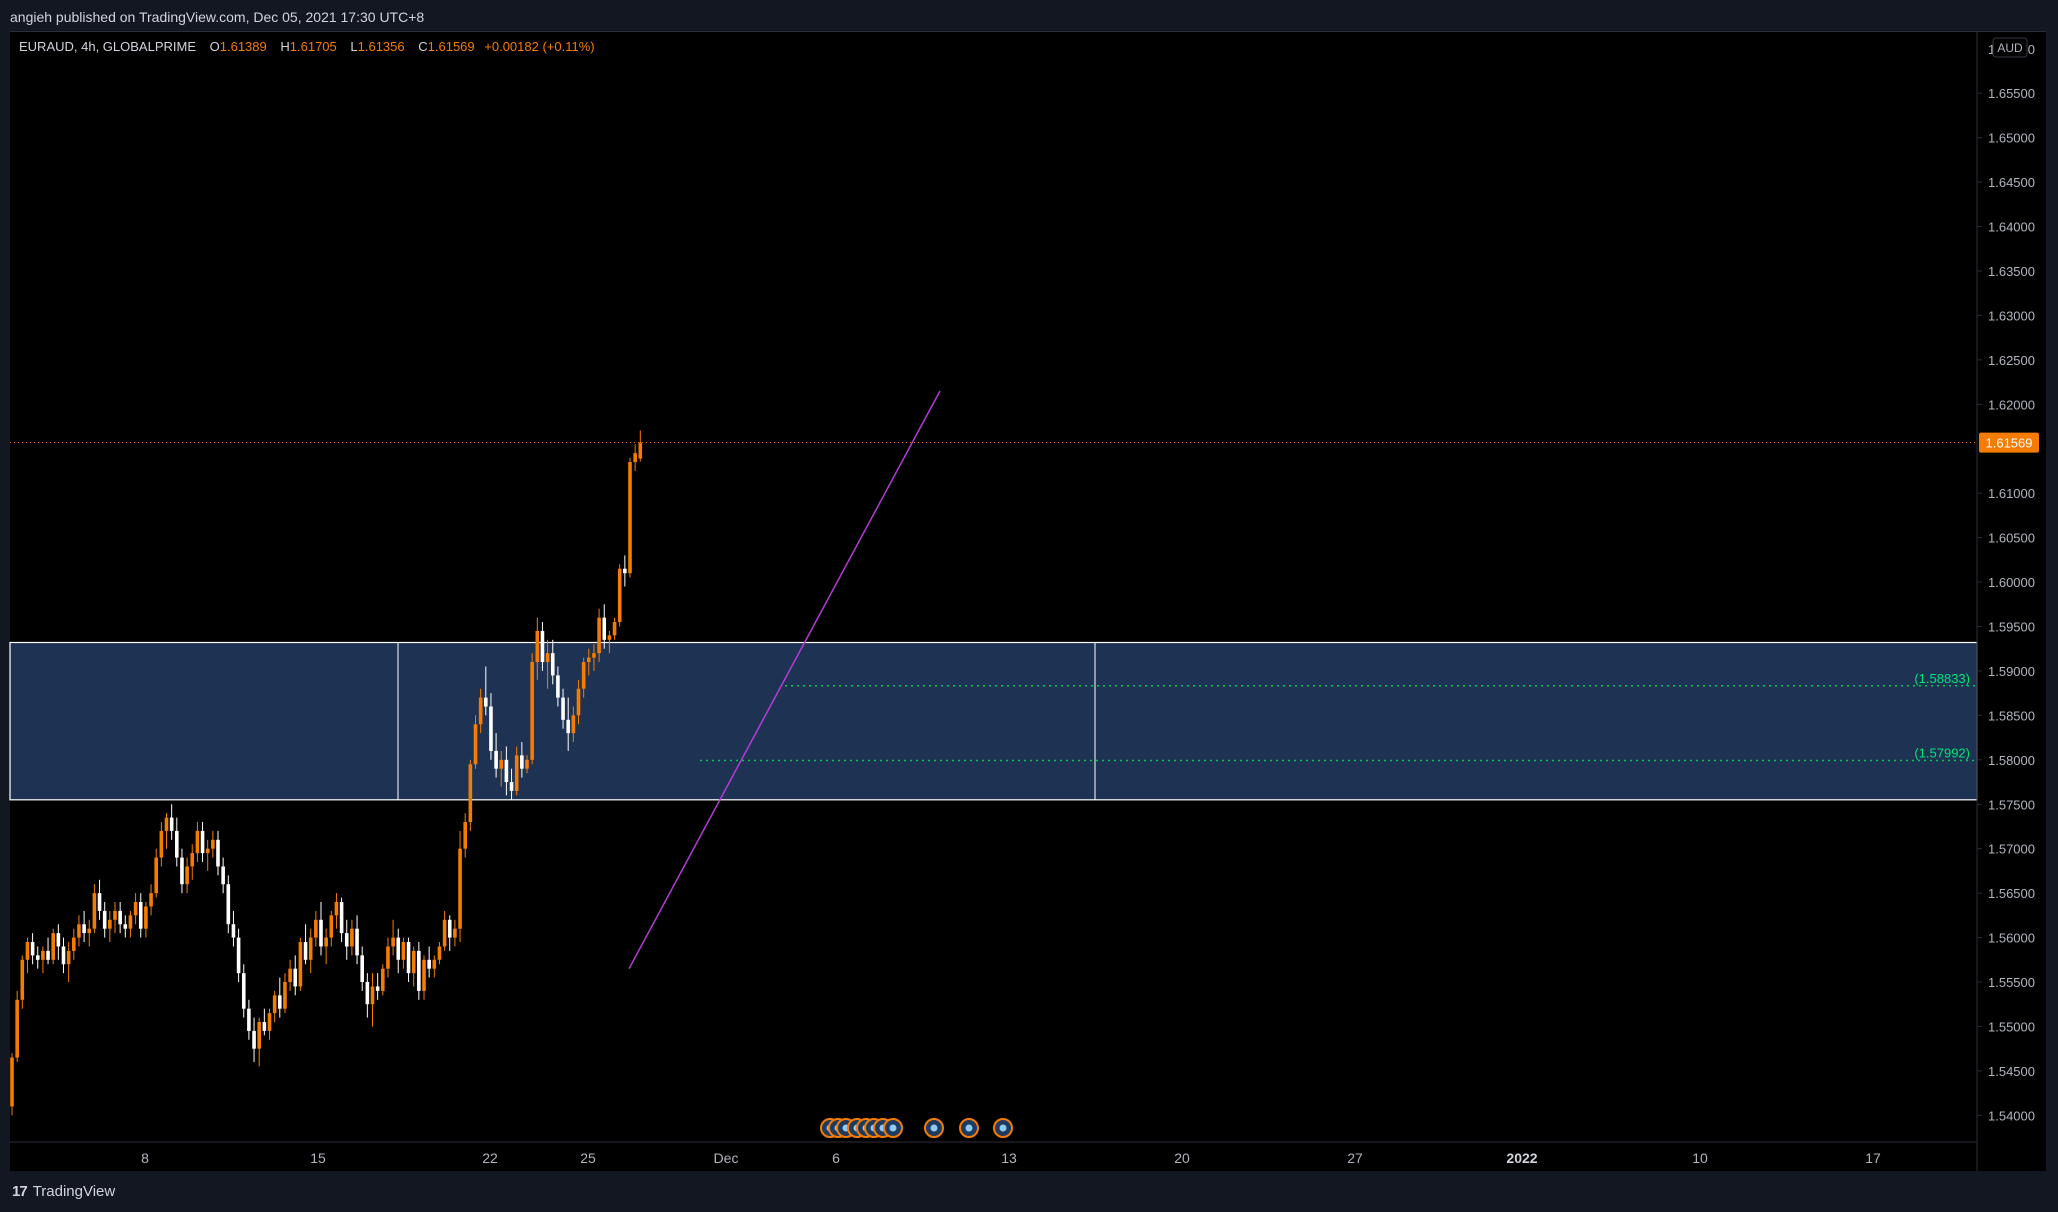 This screenshot has width=2058, height=1212. Describe the element at coordinates (2011, 760) in the screenshot. I see `price-tick-label: 1.58000` at that location.